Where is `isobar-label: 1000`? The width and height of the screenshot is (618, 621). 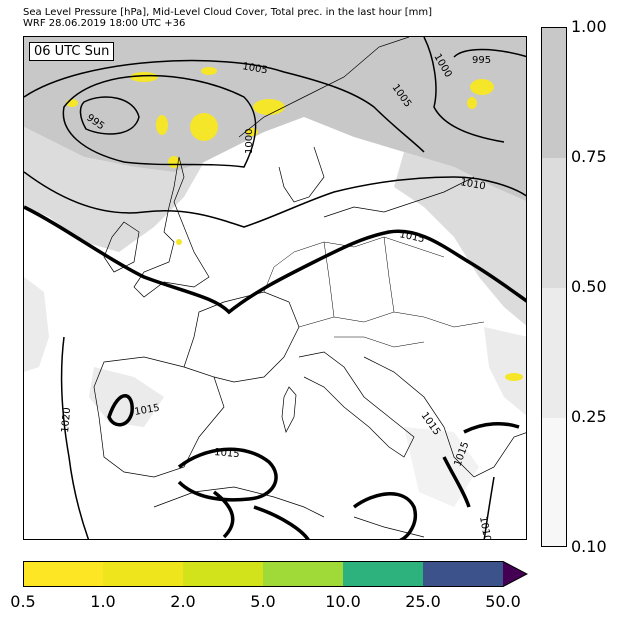 isobar-label: 1000 is located at coordinates (249, 141).